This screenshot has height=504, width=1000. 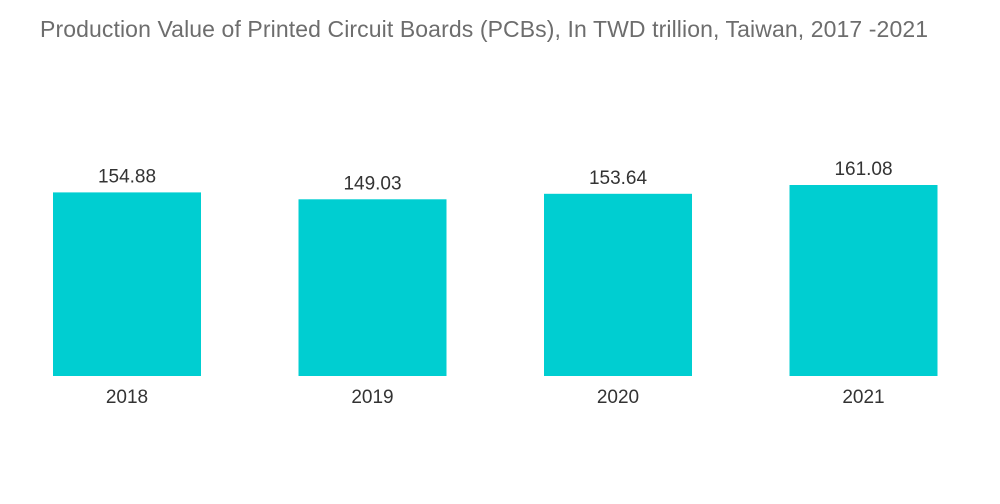 I want to click on data-label-2018: 154.88, so click(x=127, y=176).